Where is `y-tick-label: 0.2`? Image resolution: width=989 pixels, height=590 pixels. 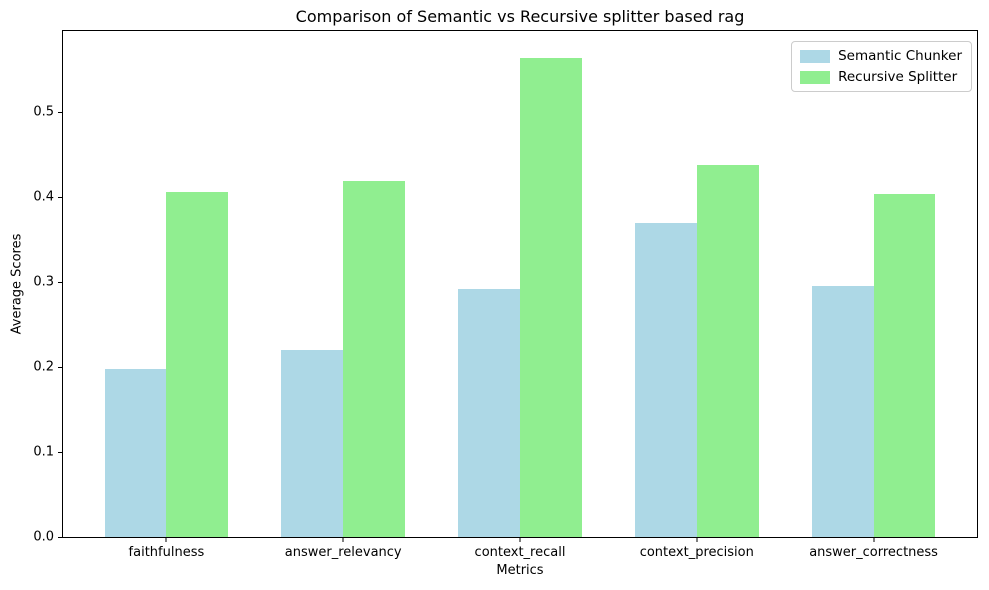
y-tick-label: 0.2 is located at coordinates (43, 367).